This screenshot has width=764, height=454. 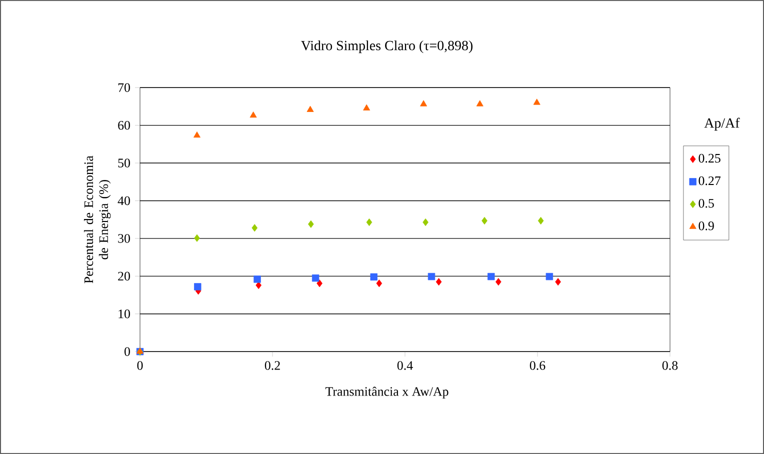 What do you see at coordinates (272, 365) in the screenshot?
I see `x-tick-label: 0.2` at bounding box center [272, 365].